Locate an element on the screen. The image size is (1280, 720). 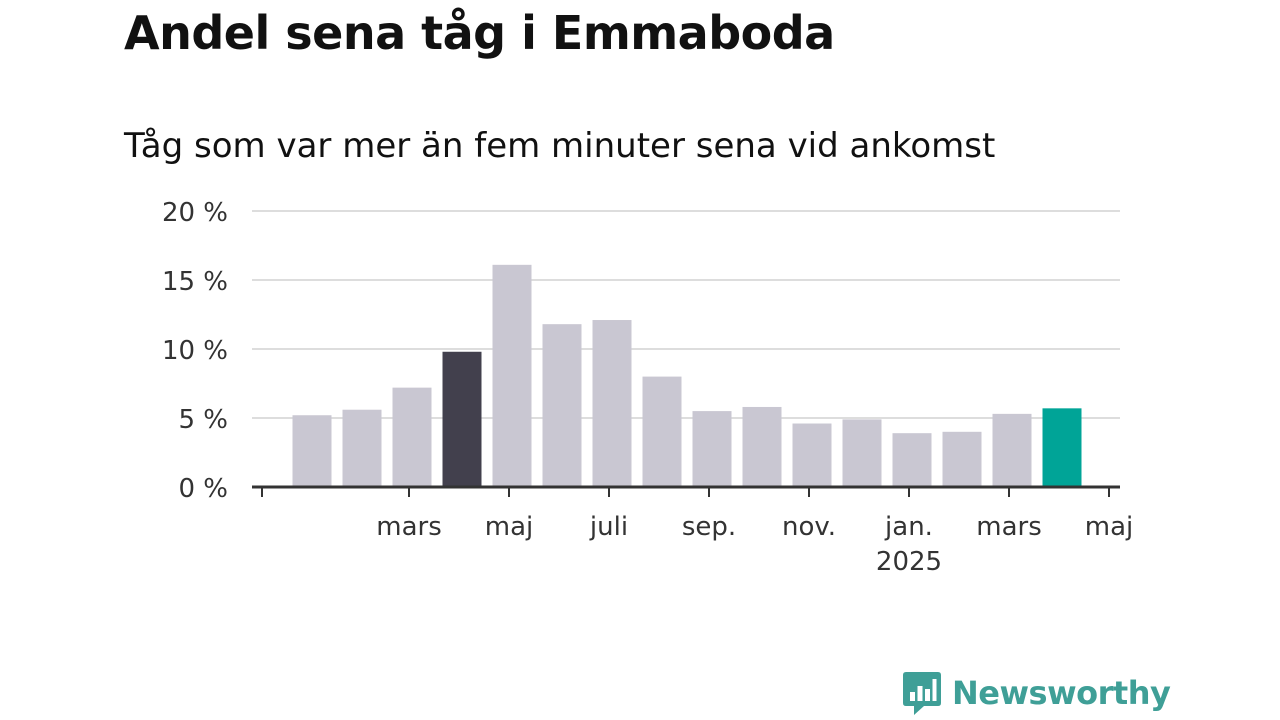
y-axis-tick-labels: 0 % 5 % 10 % 15 % 20 % is located at coordinates (195, 351).